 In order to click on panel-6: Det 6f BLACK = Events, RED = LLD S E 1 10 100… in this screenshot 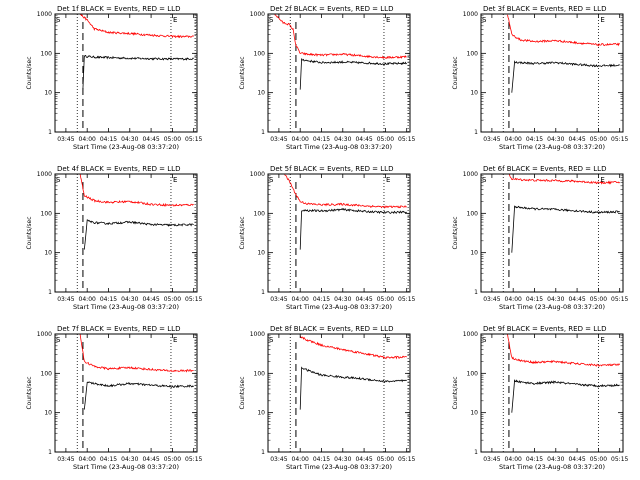, I will do `click(540, 238)`.